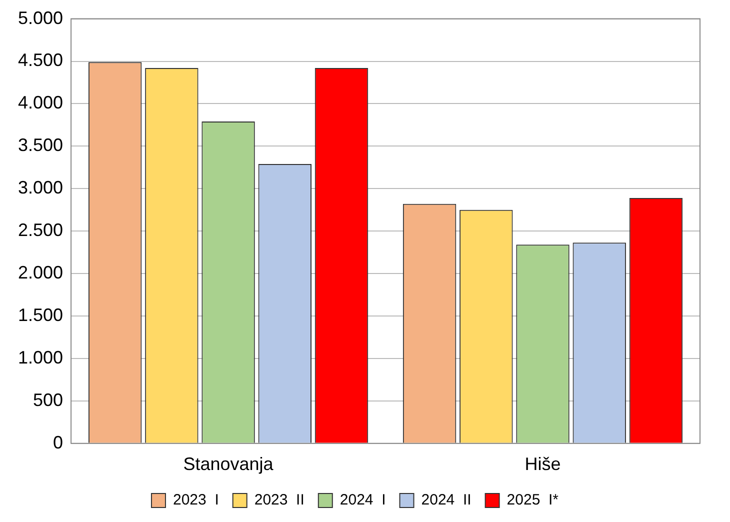 The image size is (730, 522). I want to click on y-tick-label: 2.000, so click(41, 272).